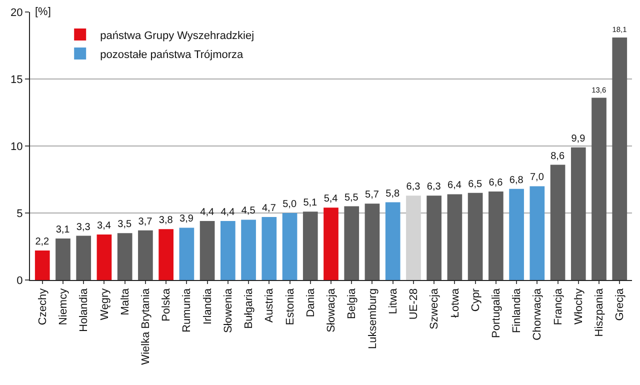 This screenshot has width=640, height=385. Describe the element at coordinates (599, 90) in the screenshot. I see `data-label: 13,6` at that location.